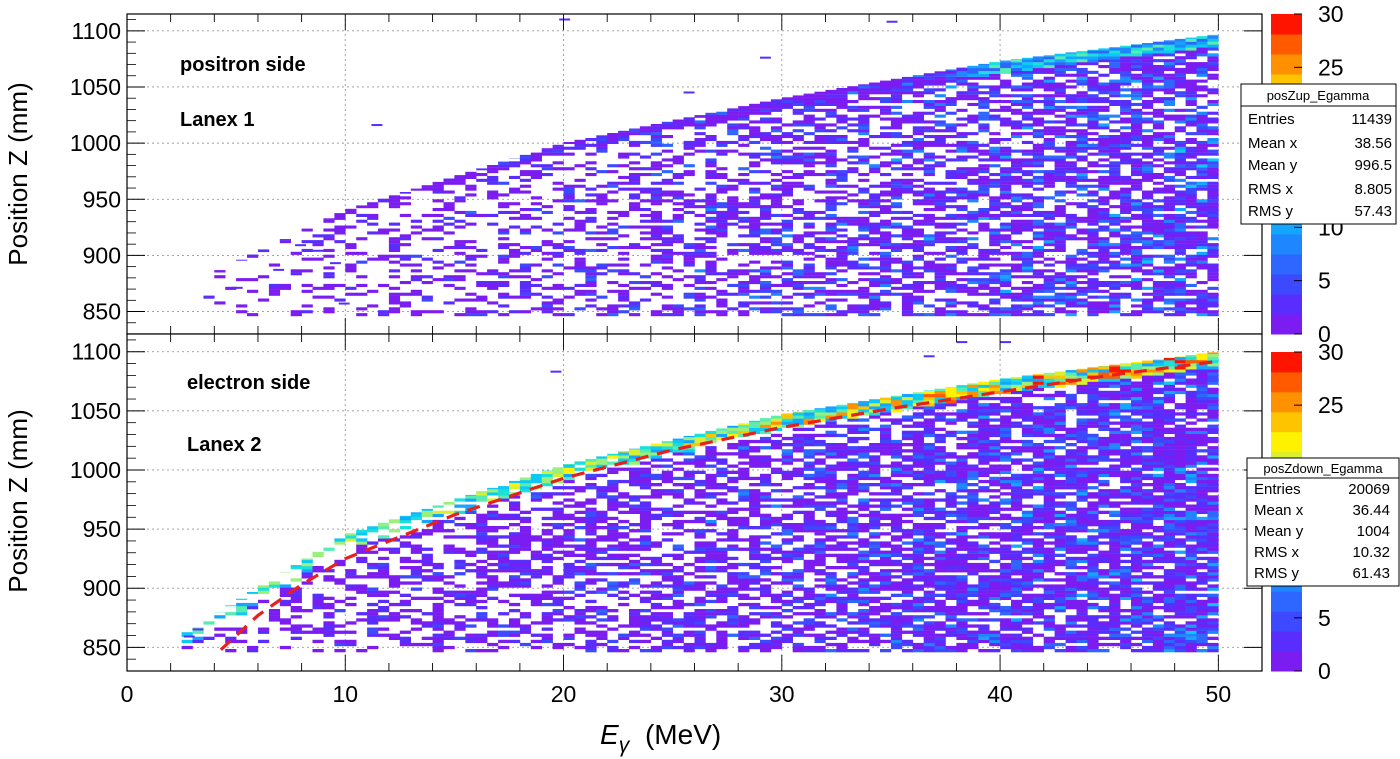 This screenshot has height=759, width=1400. Describe the element at coordinates (1273, 165) in the screenshot. I see `stats-top-label-2: Mean y` at that location.